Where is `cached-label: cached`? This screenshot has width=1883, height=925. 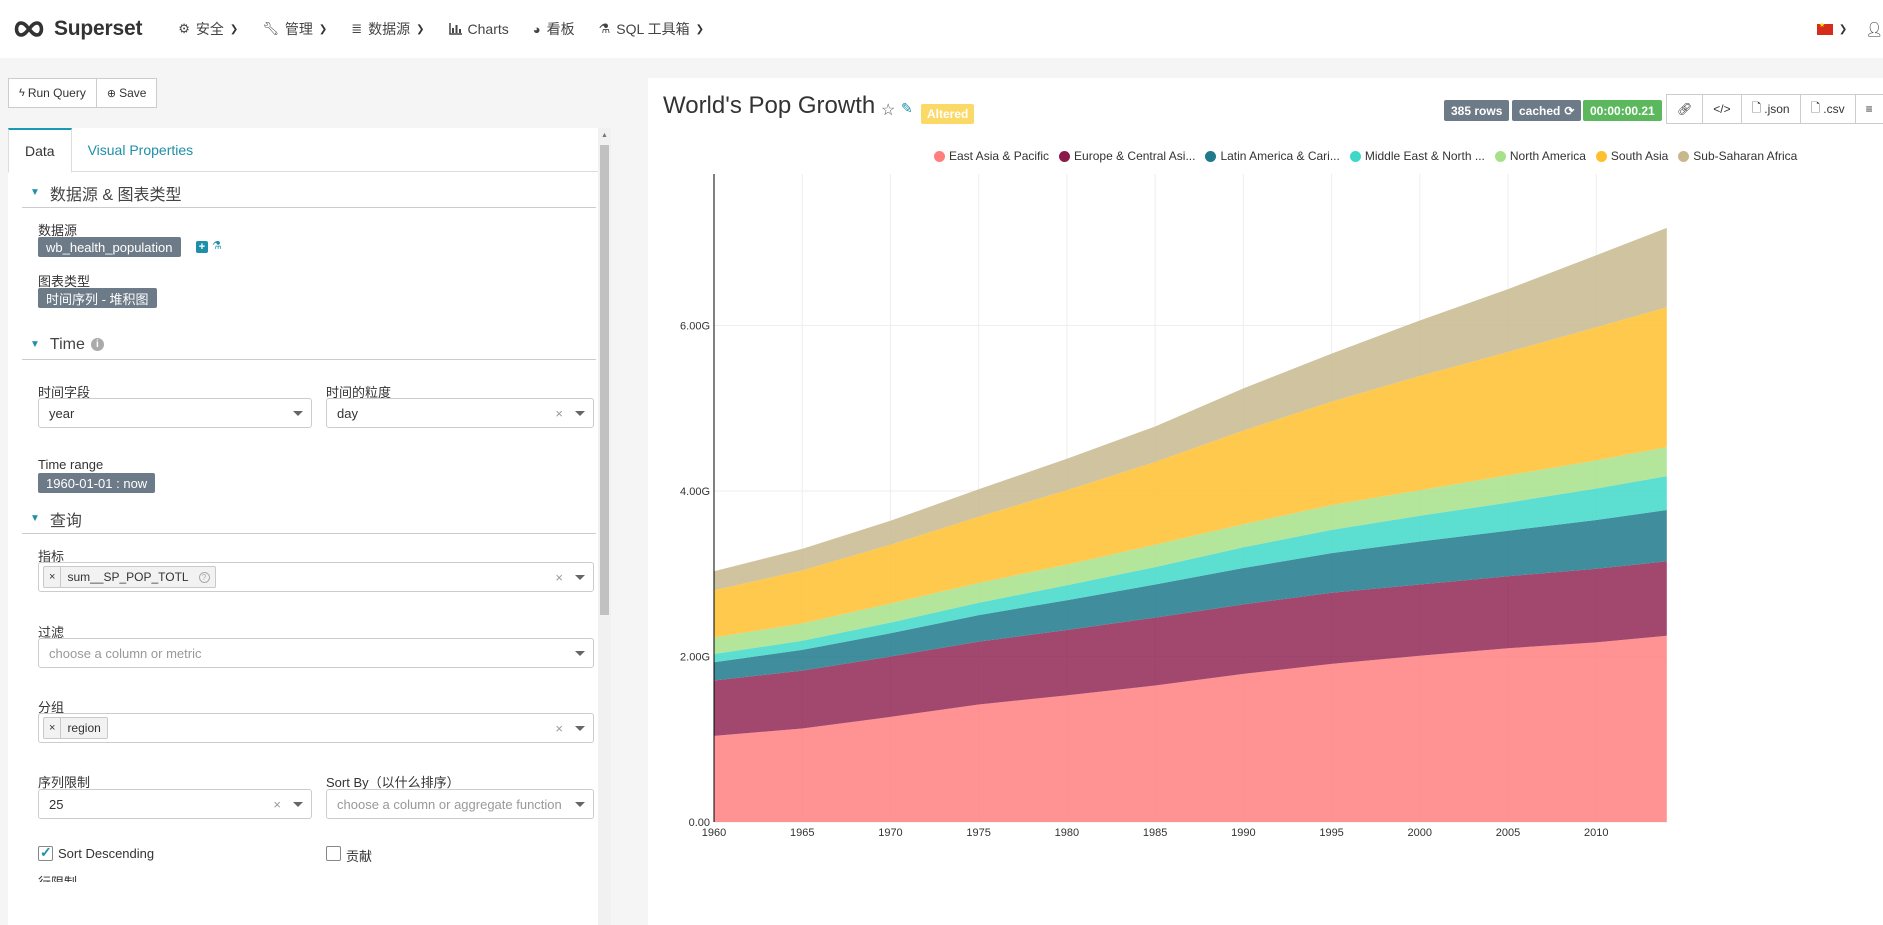
cached-label: cached is located at coordinates (1540, 110).